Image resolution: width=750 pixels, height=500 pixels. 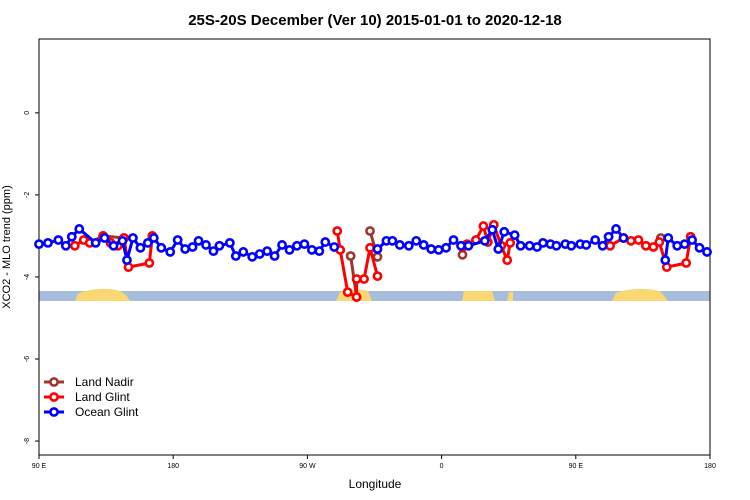 I want to click on legend-label: Land Glint, so click(x=102, y=397).